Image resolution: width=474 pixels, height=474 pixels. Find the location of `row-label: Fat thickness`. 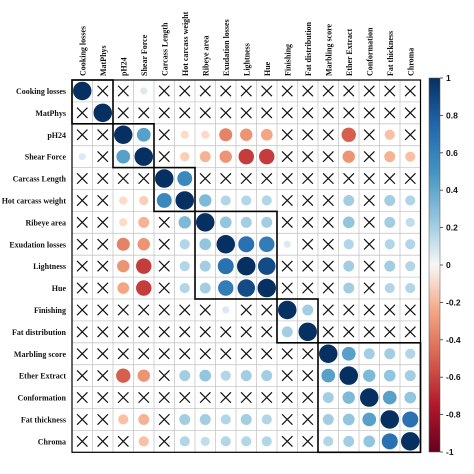

row-label: Fat thickness is located at coordinates (43, 419).